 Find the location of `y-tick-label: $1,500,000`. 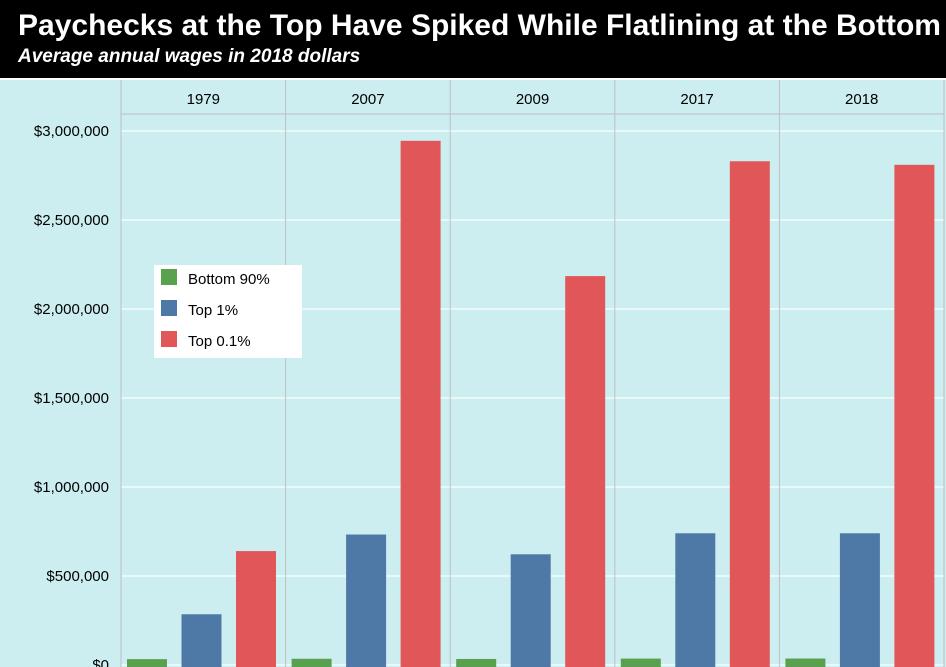

y-tick-label: $1,500,000 is located at coordinates (71, 398).